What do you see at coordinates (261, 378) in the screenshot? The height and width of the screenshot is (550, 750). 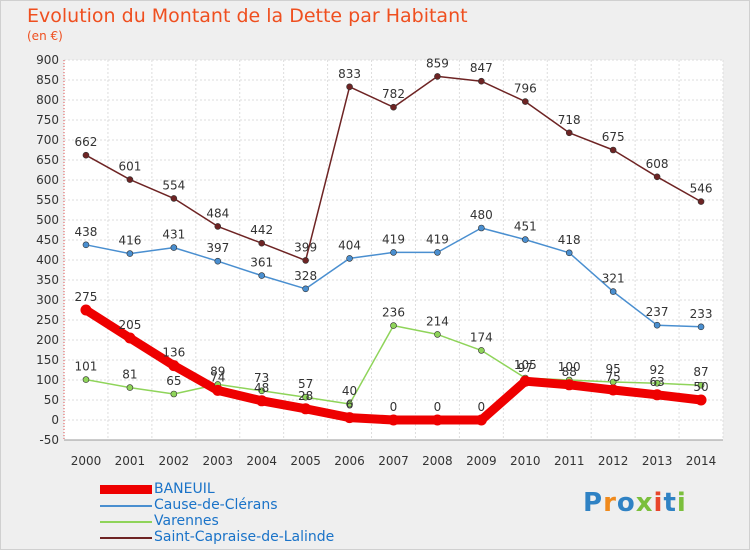 I see `data-label: 73` at bounding box center [261, 378].